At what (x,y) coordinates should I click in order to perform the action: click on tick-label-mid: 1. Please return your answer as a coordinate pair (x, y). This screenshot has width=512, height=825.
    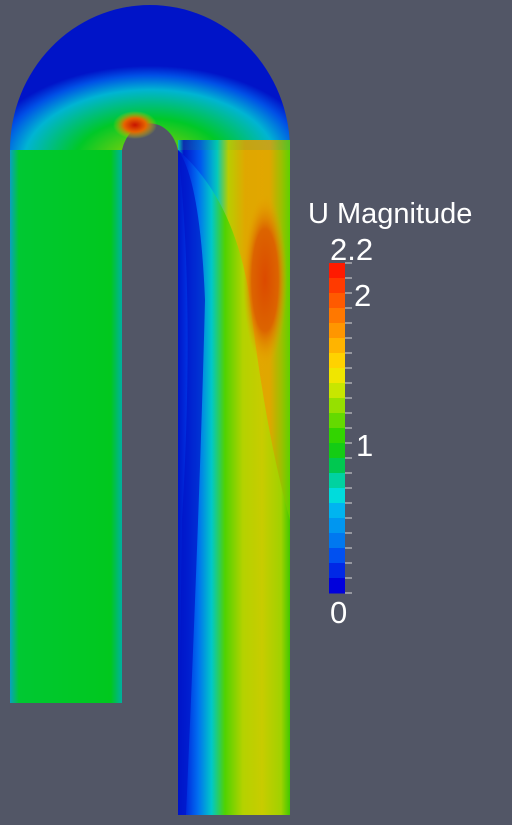
    Looking at the image, I should click on (365, 445).